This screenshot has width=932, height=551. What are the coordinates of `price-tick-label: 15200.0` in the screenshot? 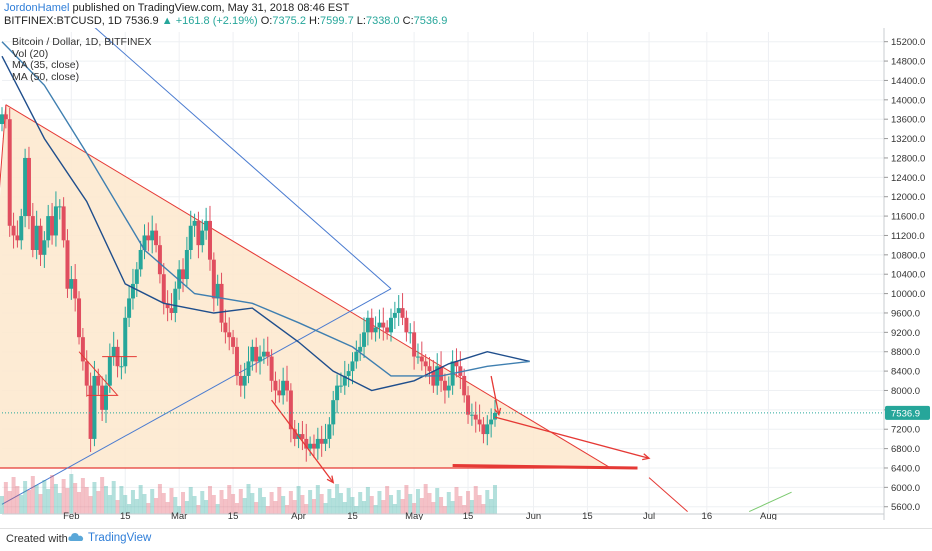 It's located at (908, 42).